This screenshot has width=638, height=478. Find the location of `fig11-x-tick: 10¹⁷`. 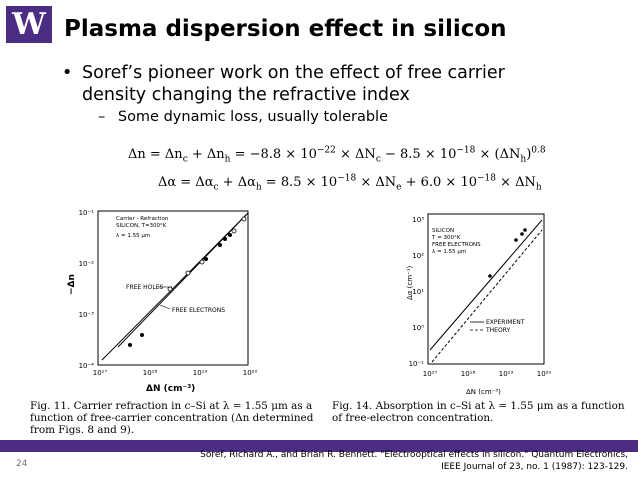

fig11-x-tick: 10¹⁷ is located at coordinates (100, 373).